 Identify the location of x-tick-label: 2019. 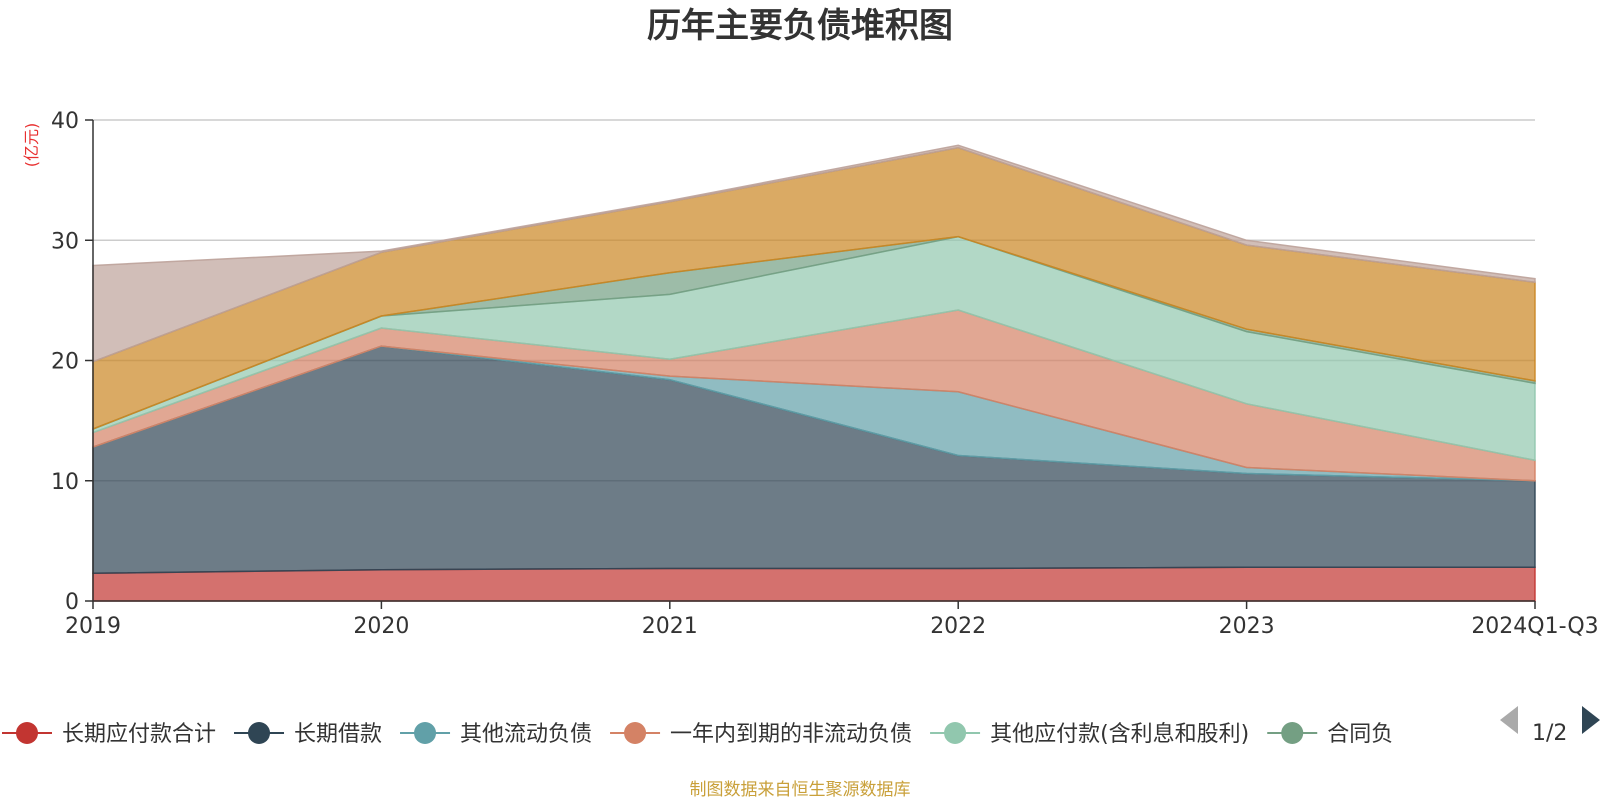
(93, 626).